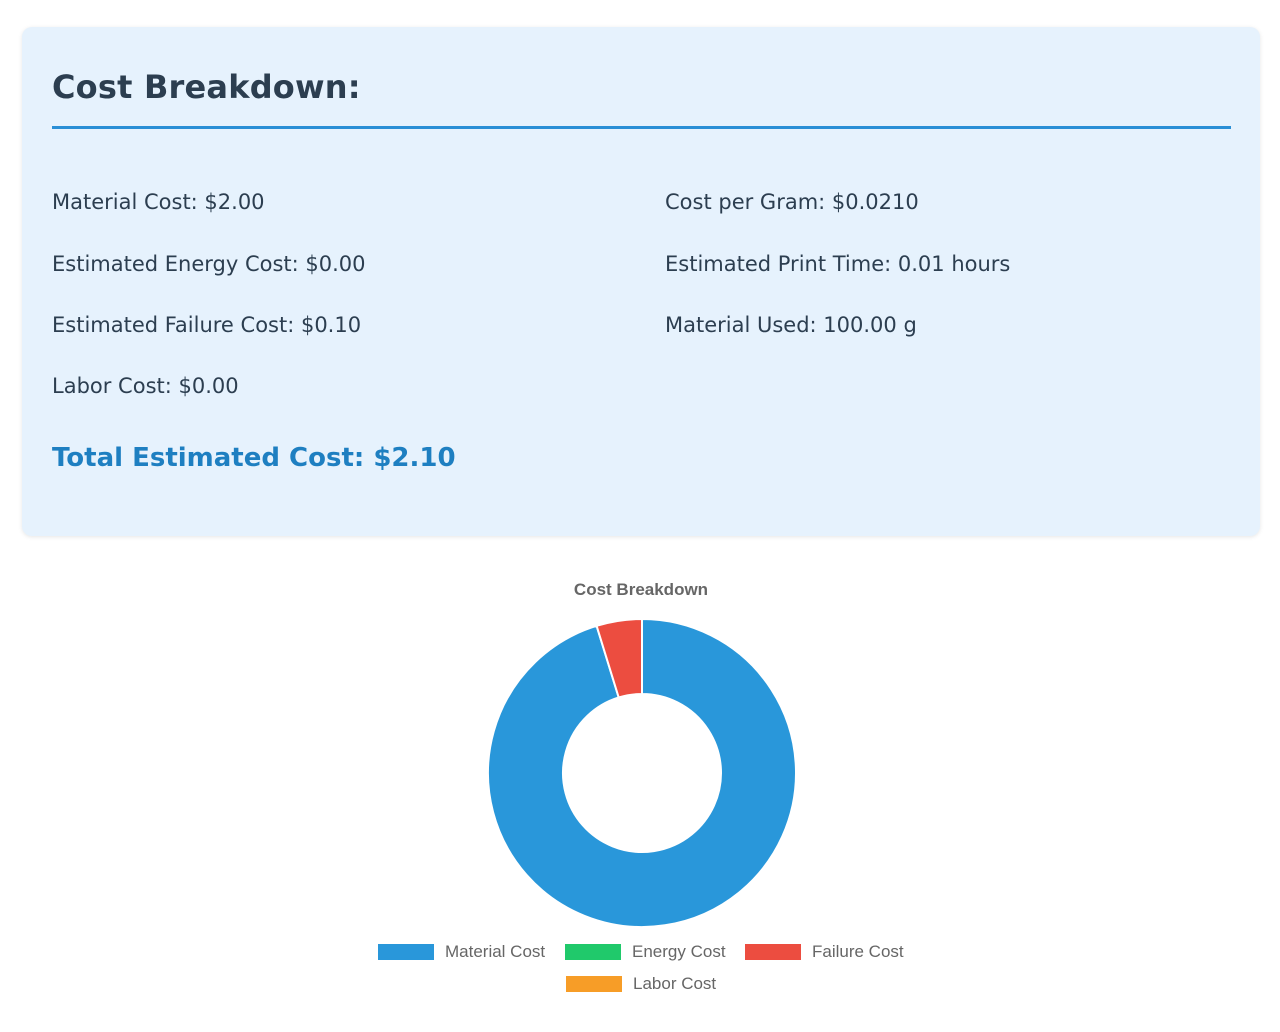 This screenshot has width=1280, height=1032. I want to click on legend-item-labor-cost: Labor Cost, so click(641, 984).